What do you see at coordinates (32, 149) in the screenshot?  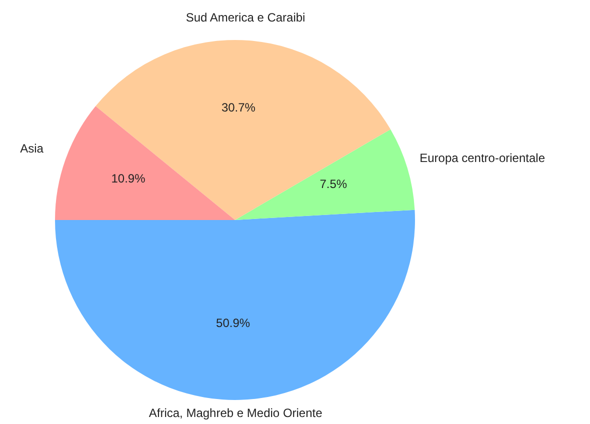 I see `slice-label: Asia` at bounding box center [32, 149].